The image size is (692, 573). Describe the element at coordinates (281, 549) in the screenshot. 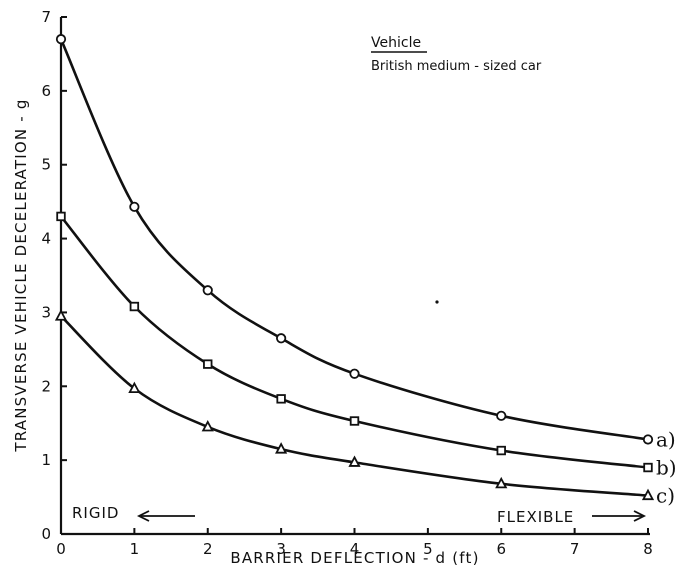

I see `x-tick-label: 3` at that location.